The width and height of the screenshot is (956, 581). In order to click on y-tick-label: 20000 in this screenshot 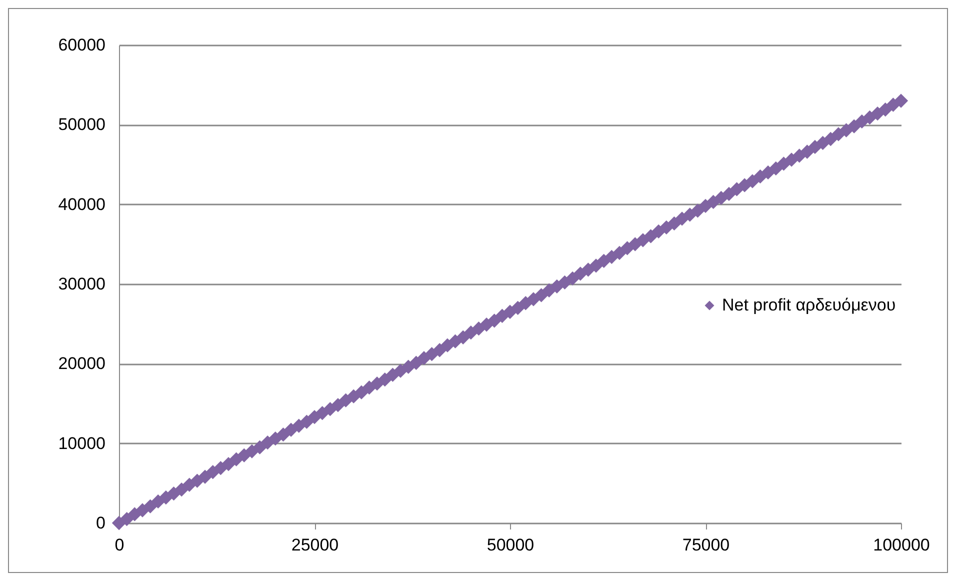, I will do `click(82, 364)`.